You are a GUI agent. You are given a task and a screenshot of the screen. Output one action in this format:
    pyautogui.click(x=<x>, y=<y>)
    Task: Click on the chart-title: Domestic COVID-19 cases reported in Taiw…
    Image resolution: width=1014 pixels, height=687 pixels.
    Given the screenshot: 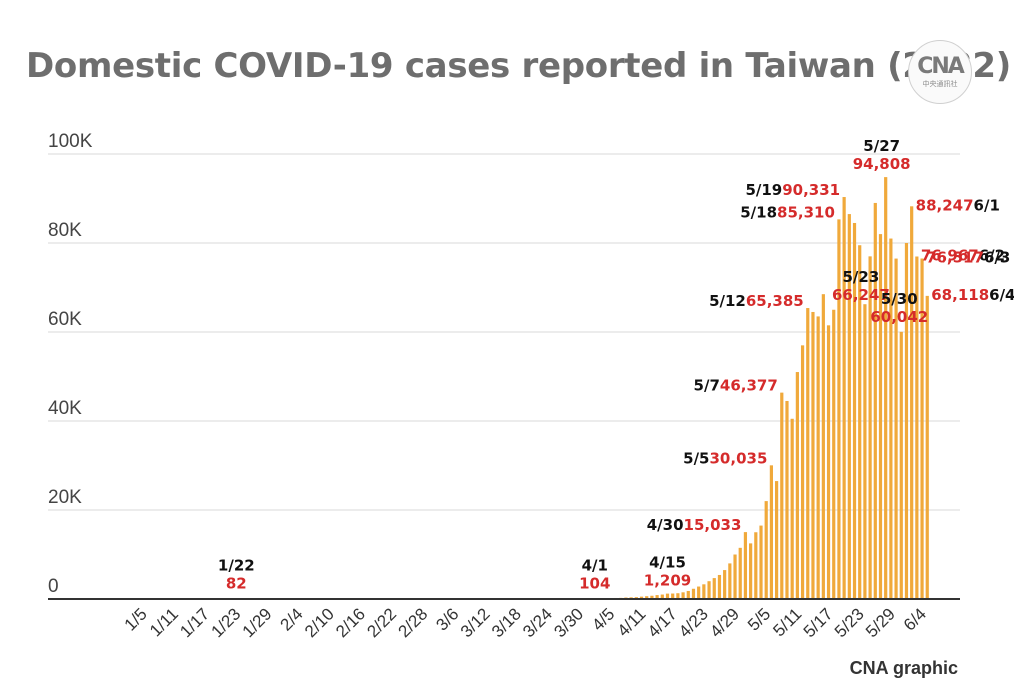 What is the action you would take?
    pyautogui.click(x=518, y=66)
    